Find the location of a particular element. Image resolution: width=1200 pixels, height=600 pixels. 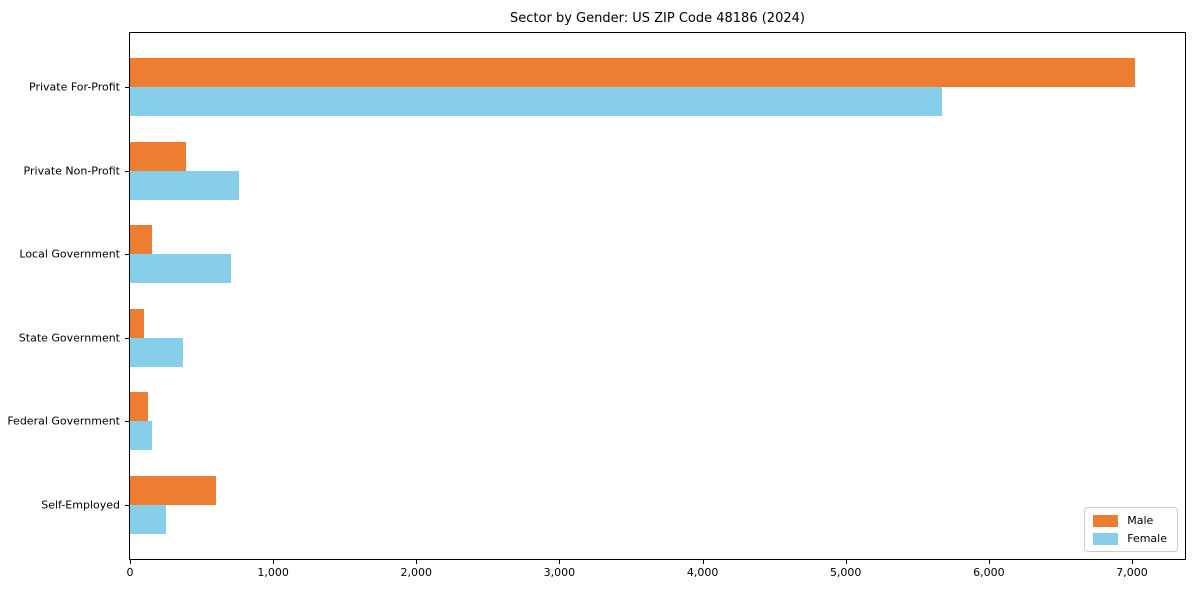

bar-male-private-non-profit is located at coordinates (158, 156).